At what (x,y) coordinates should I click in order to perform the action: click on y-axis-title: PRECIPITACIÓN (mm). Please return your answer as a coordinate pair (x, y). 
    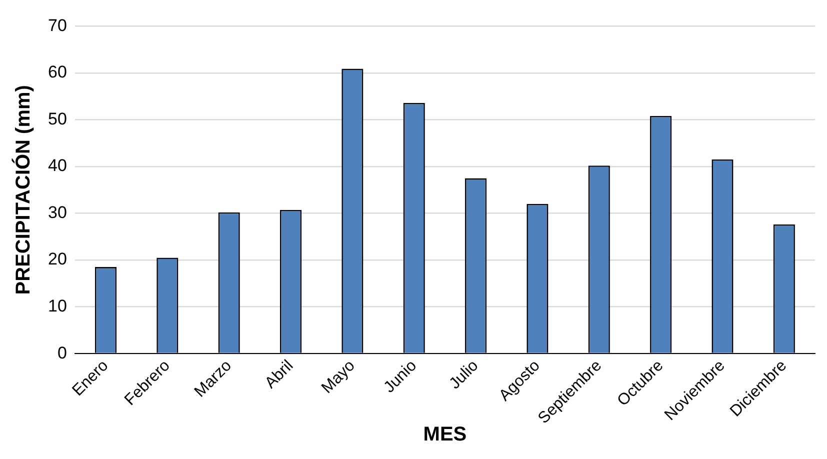
    Looking at the image, I should click on (23, 190).